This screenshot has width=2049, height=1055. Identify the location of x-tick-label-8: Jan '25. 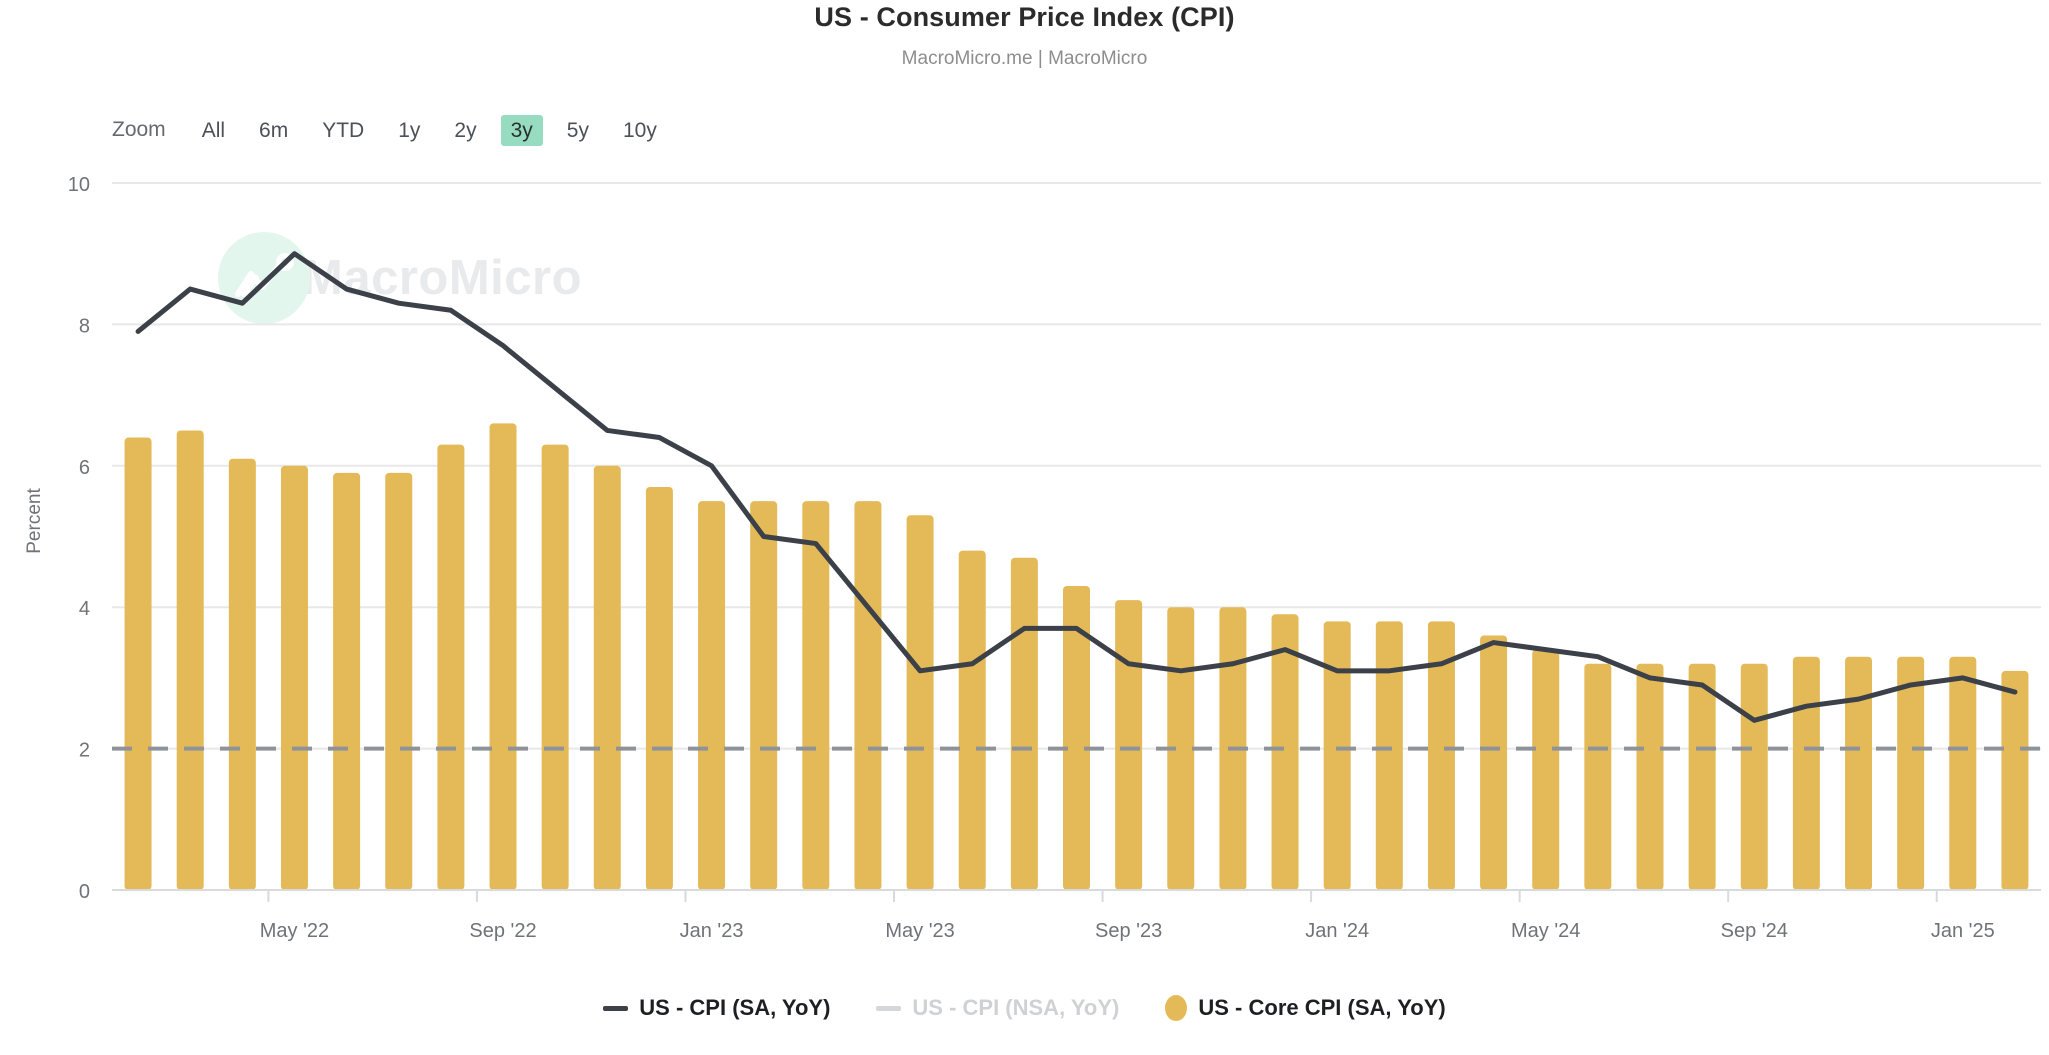
(1963, 931).